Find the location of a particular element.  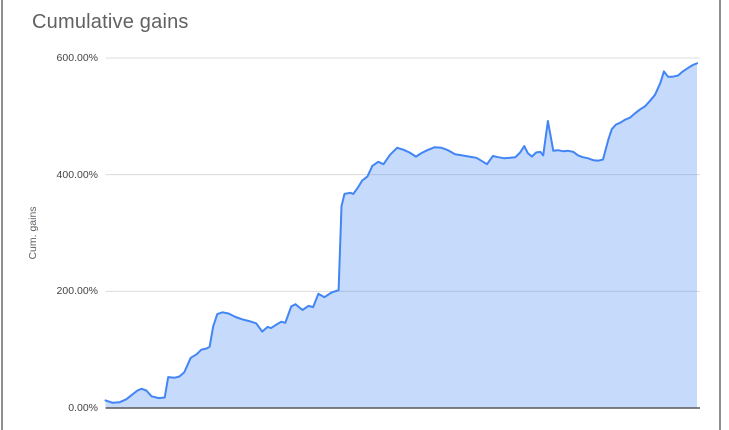

y-tick-label-400: 400.00% is located at coordinates (77, 175).